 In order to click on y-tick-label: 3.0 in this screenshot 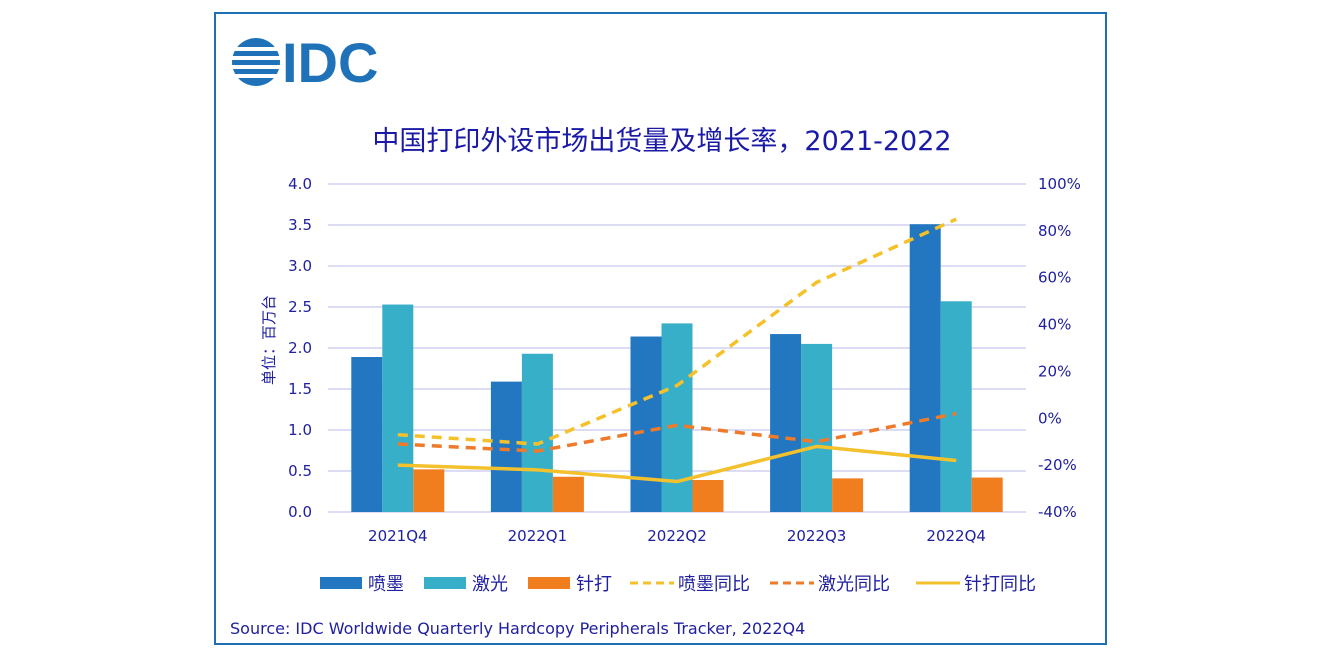, I will do `click(300, 266)`.